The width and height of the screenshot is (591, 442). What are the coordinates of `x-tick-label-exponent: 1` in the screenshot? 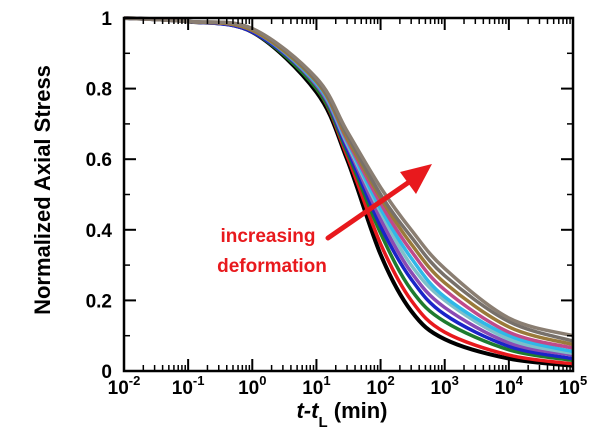 It's located at (326, 380).